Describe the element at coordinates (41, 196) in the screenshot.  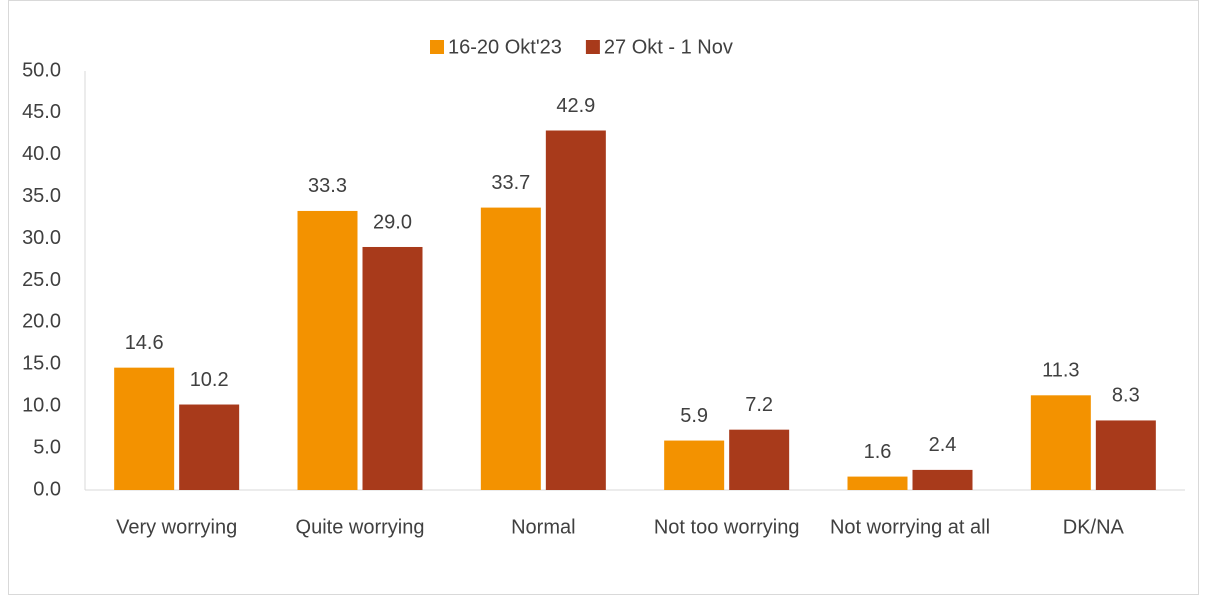
I see `y-tick-label: 35.0` at that location.